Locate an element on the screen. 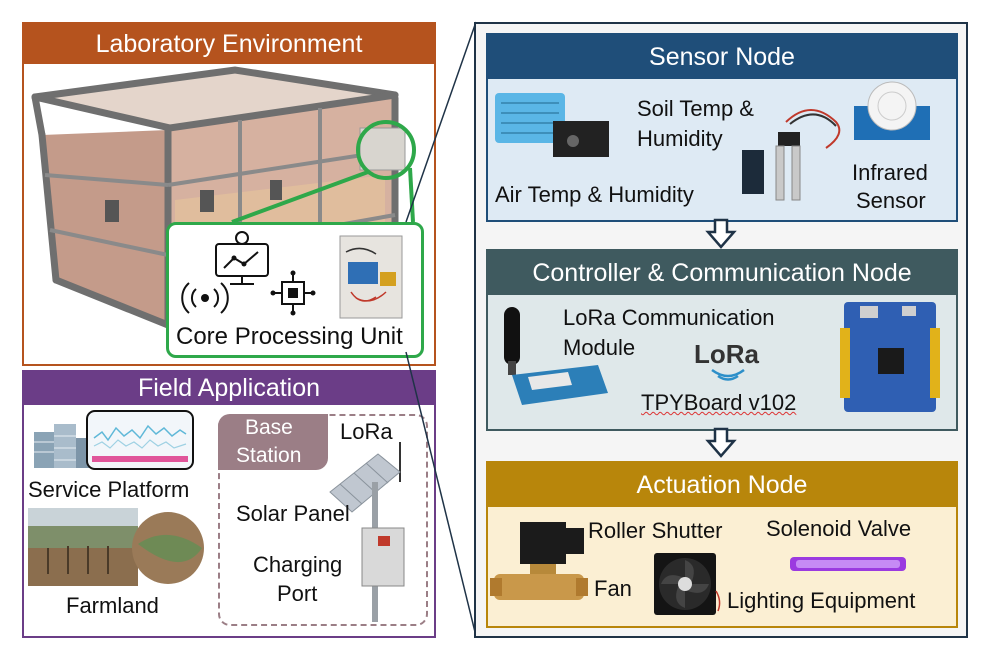  base-station-label-1: Base is located at coordinates (269, 427).